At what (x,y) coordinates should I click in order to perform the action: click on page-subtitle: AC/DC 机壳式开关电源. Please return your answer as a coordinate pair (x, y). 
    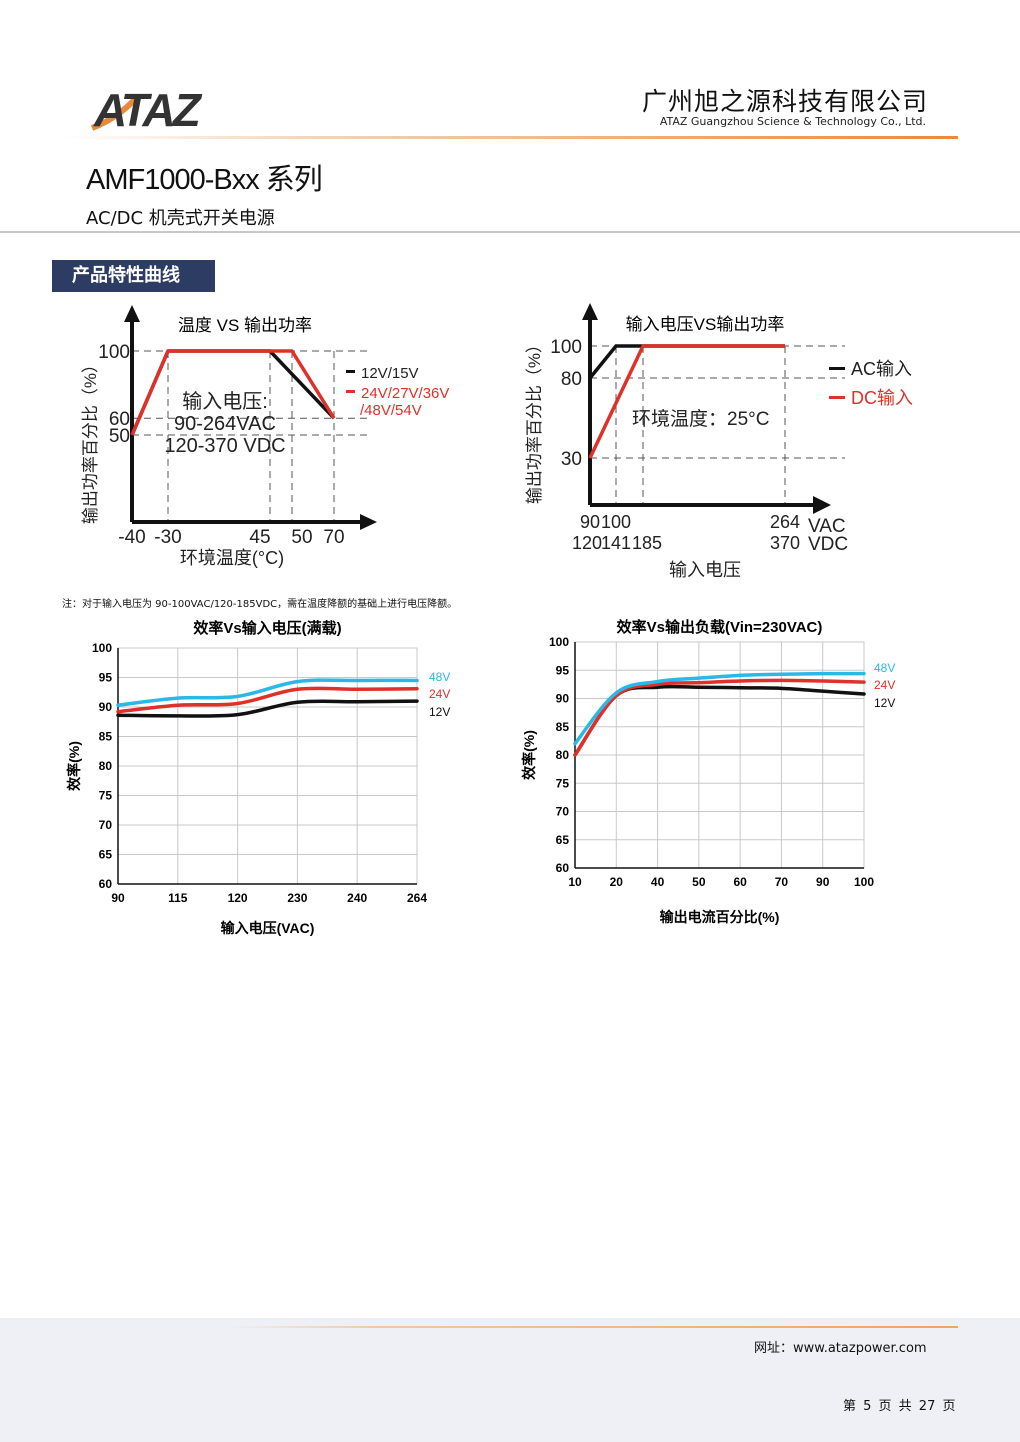
    Looking at the image, I should click on (180, 218).